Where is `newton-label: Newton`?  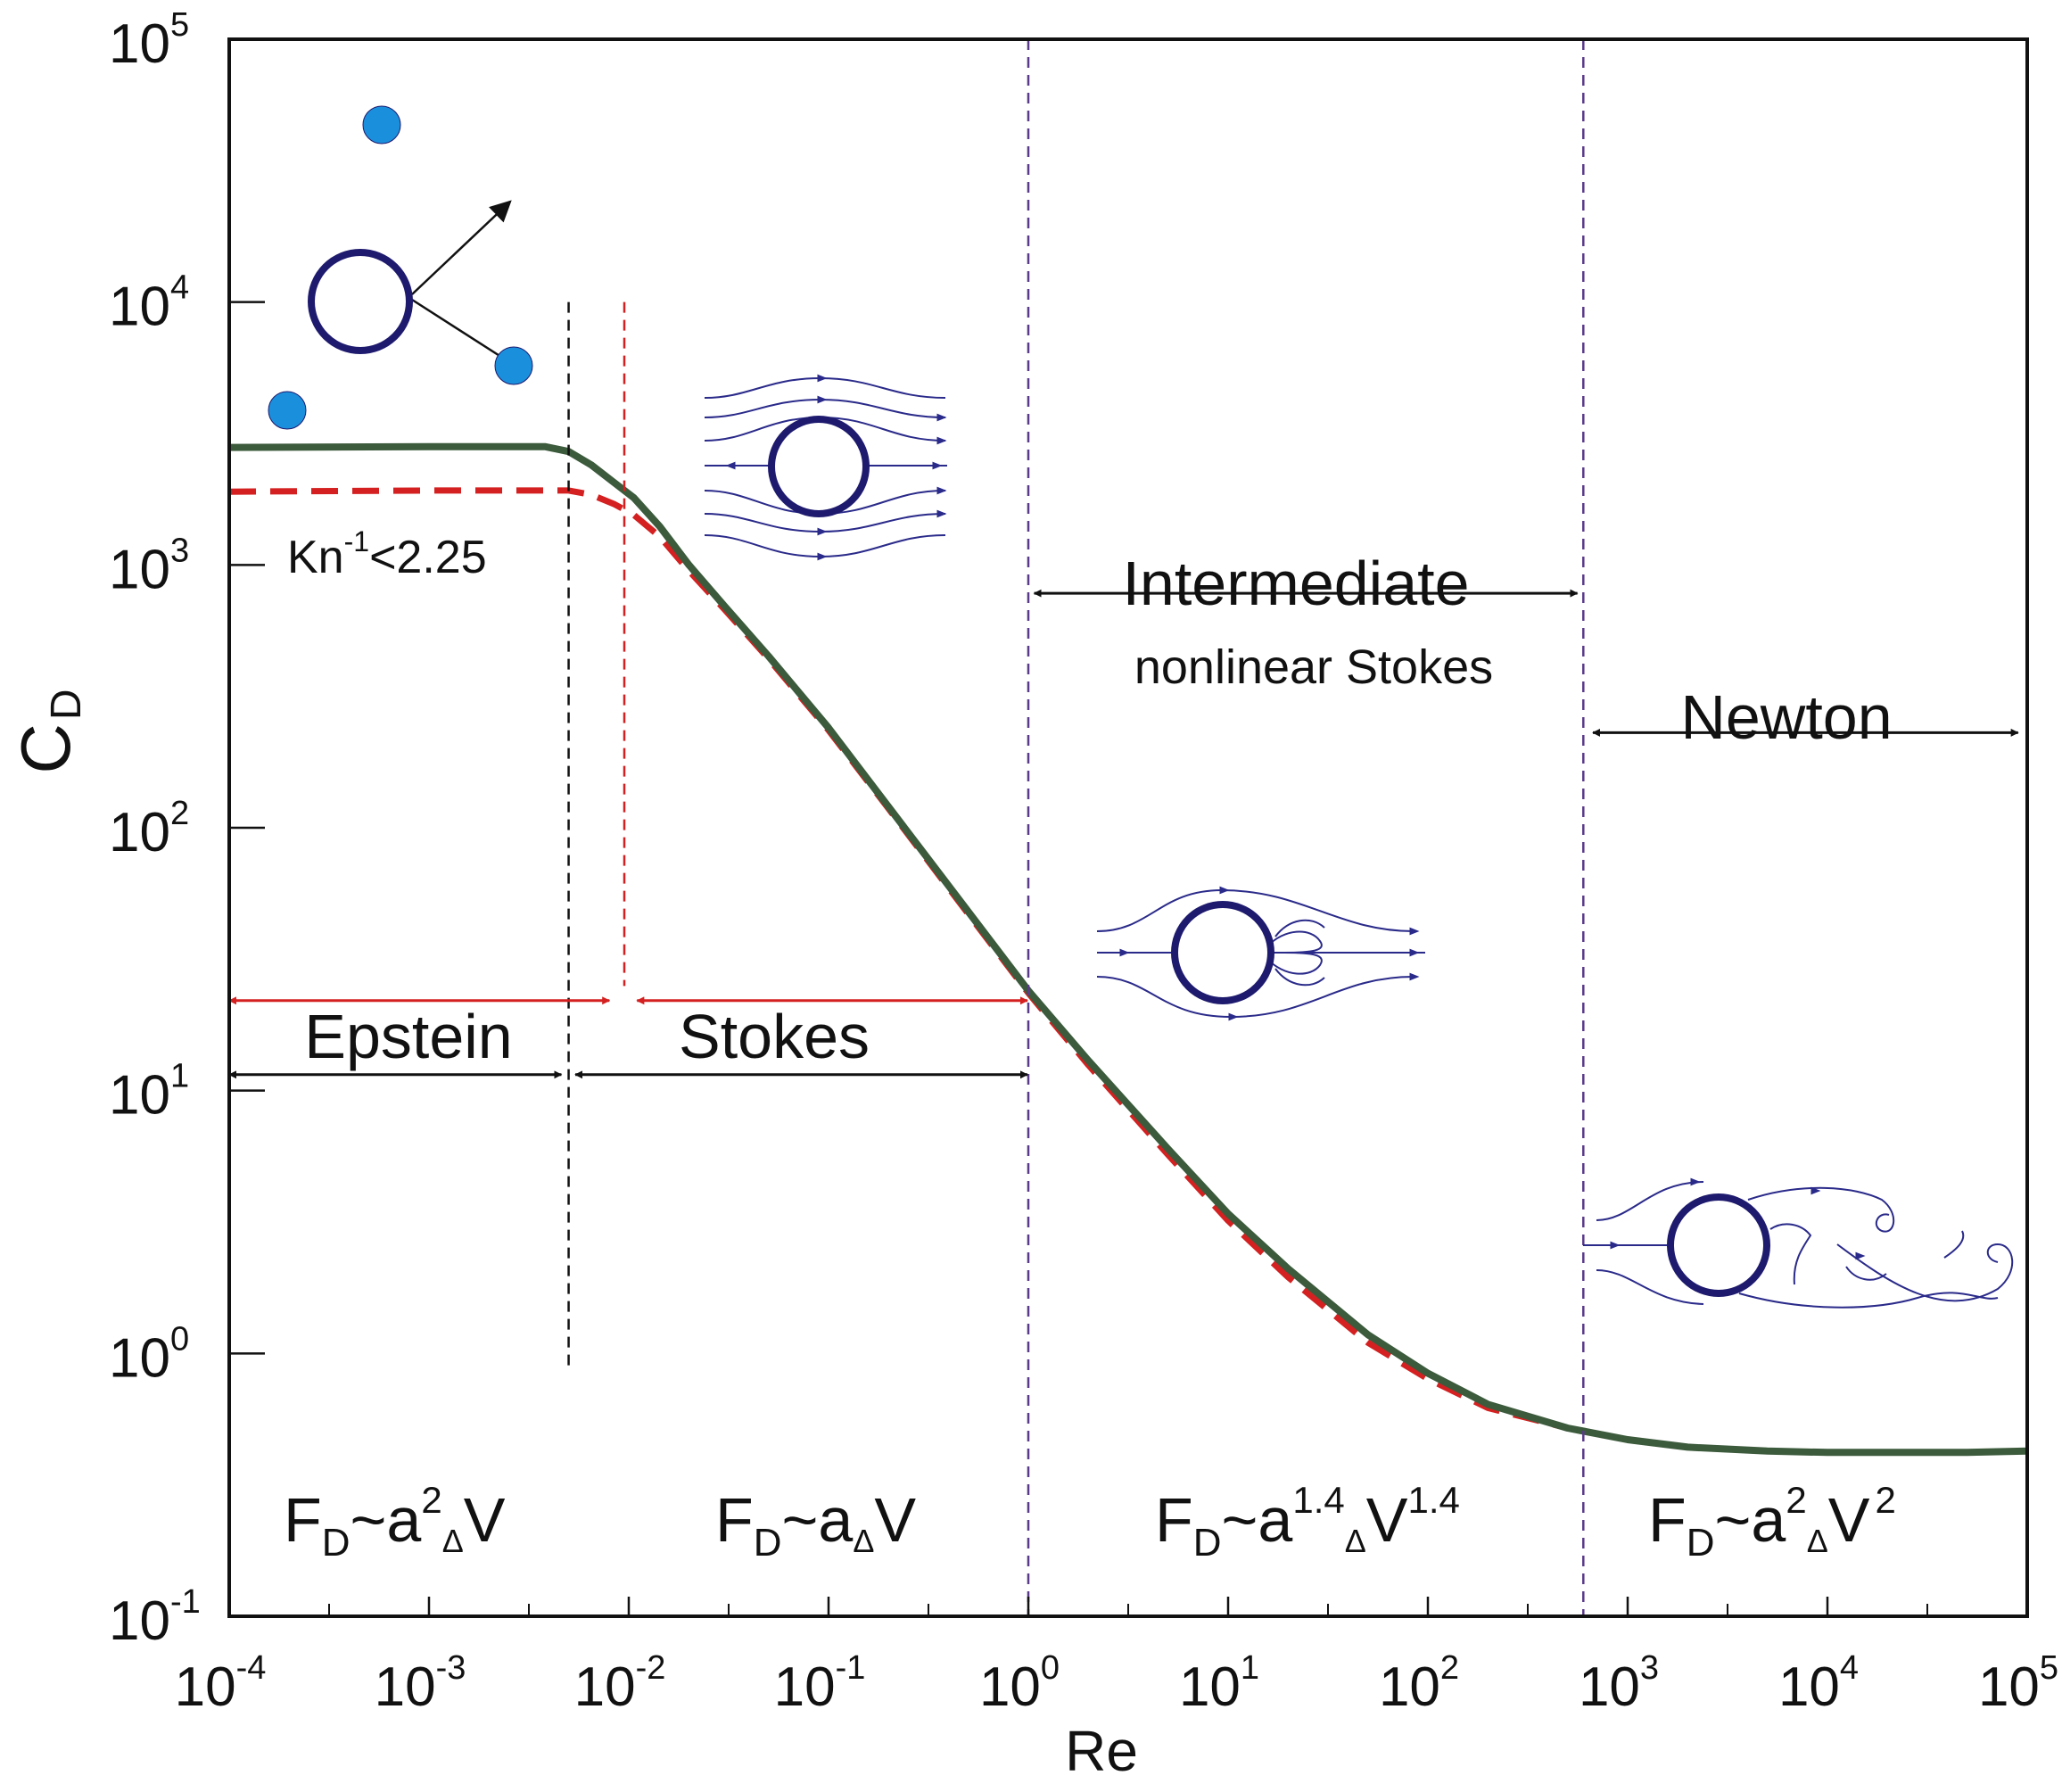 newton-label: Newton is located at coordinates (1786, 717).